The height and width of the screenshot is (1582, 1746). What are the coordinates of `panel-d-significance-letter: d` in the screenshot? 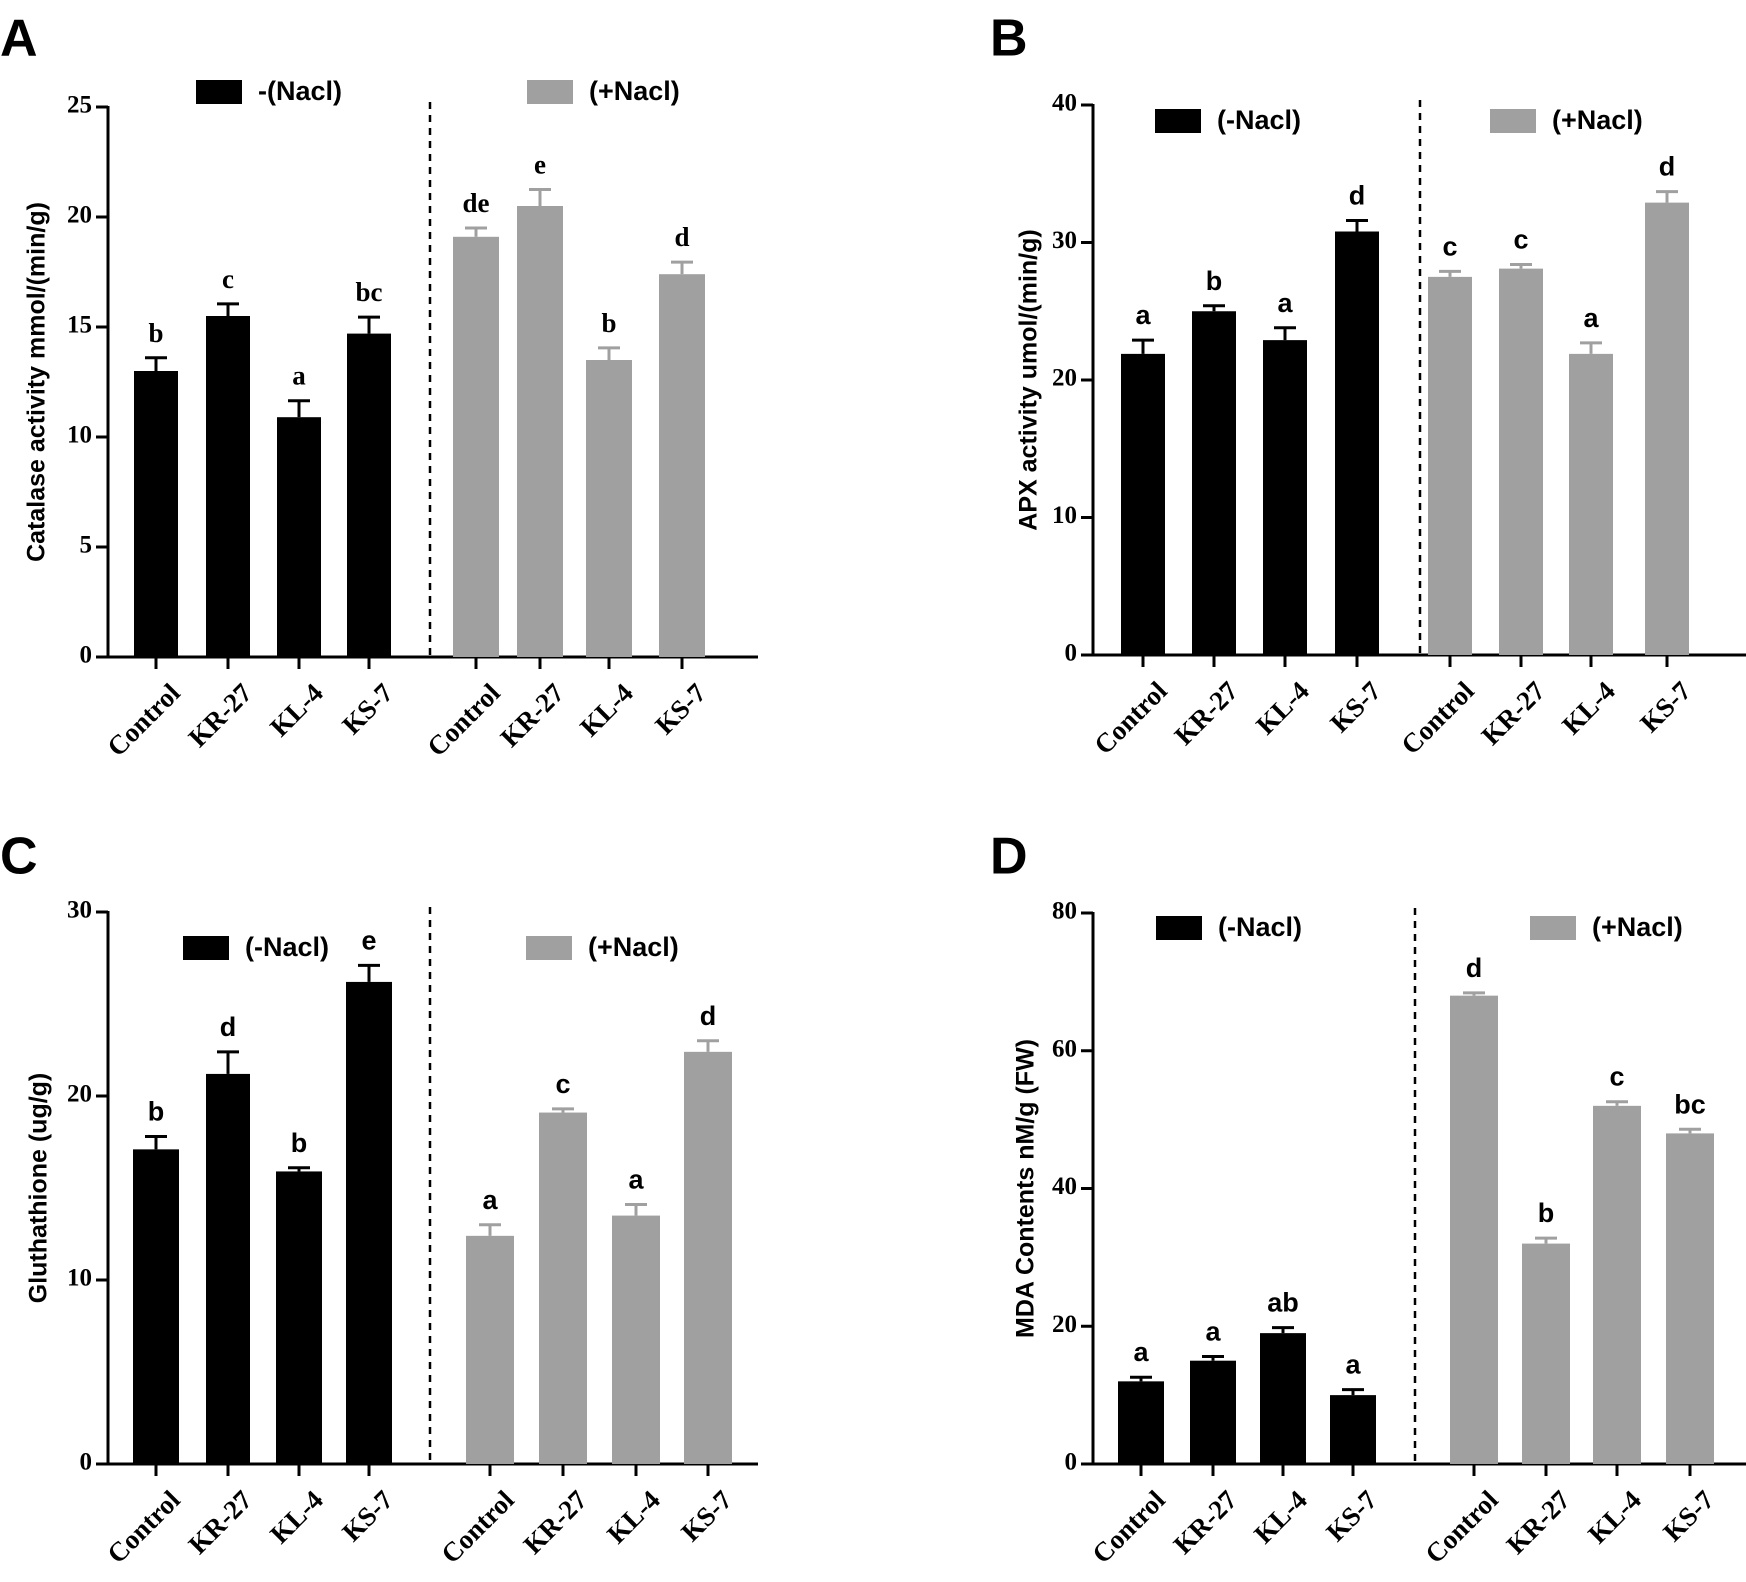 It's located at (1474, 968).